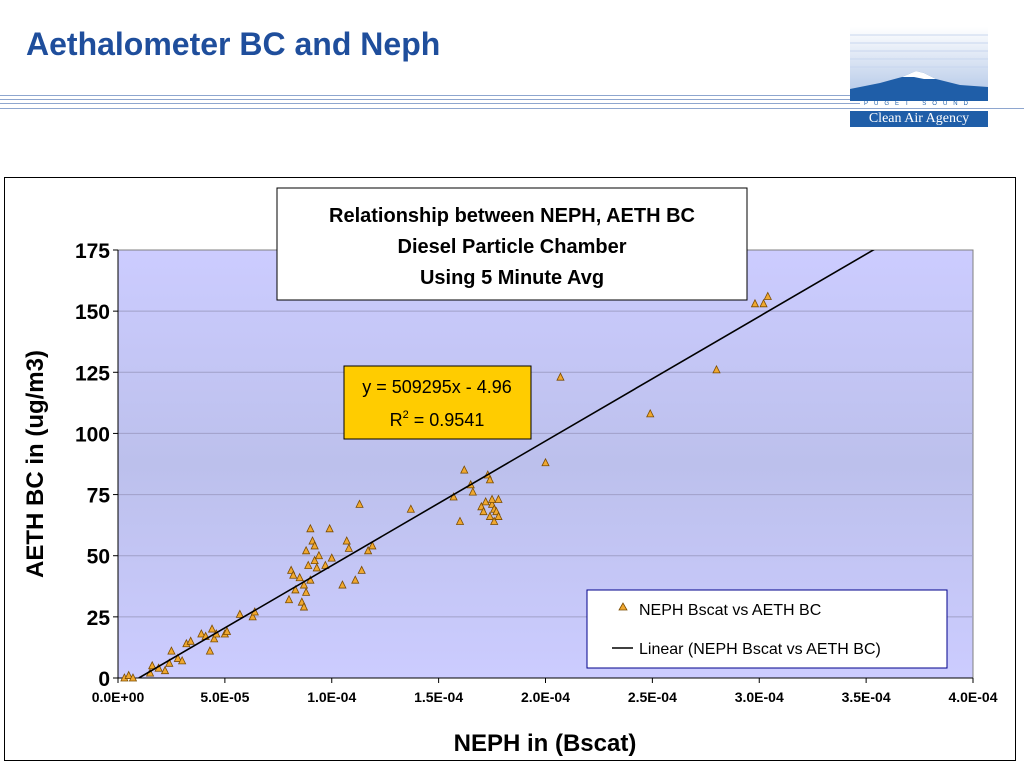 This screenshot has height=768, width=1024. Describe the element at coordinates (919, 119) in the screenshot. I see `logo-name: Clean Air Agency` at that location.